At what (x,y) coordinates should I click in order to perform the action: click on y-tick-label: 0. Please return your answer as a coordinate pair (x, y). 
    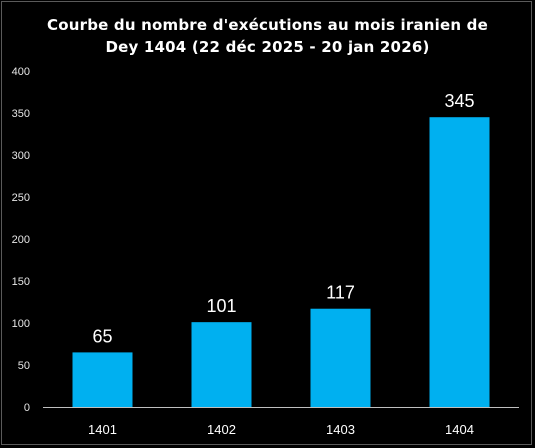
    Looking at the image, I should click on (27, 408).